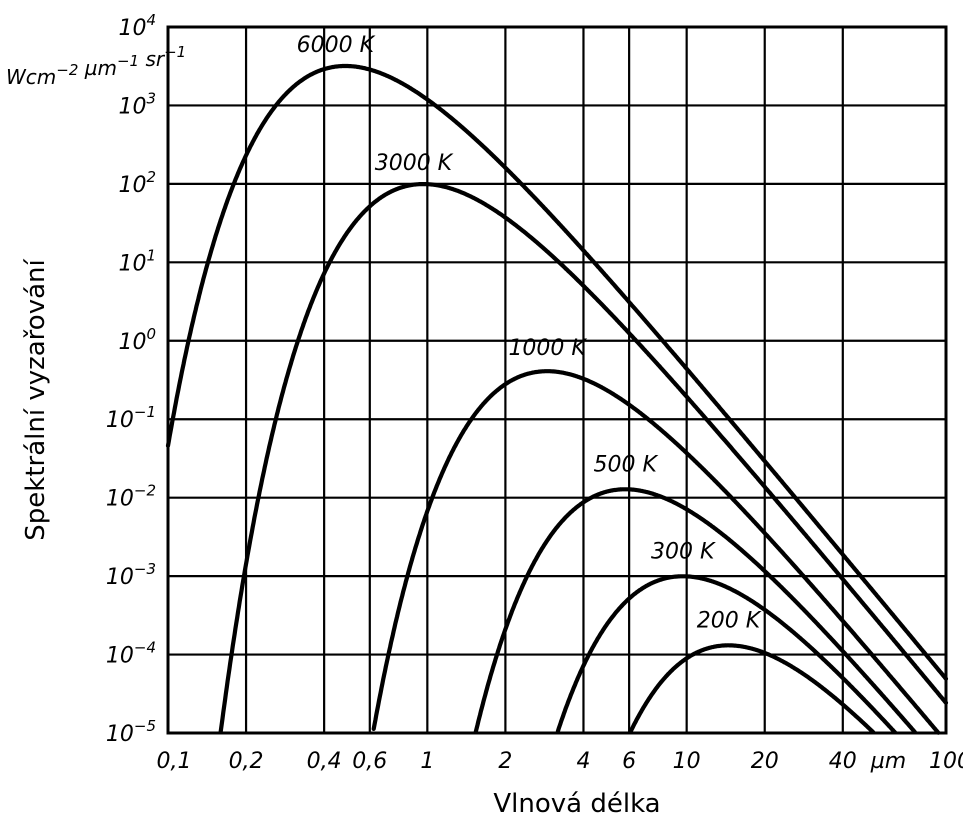  I want to click on x-tick-label: 1, so click(427, 761).